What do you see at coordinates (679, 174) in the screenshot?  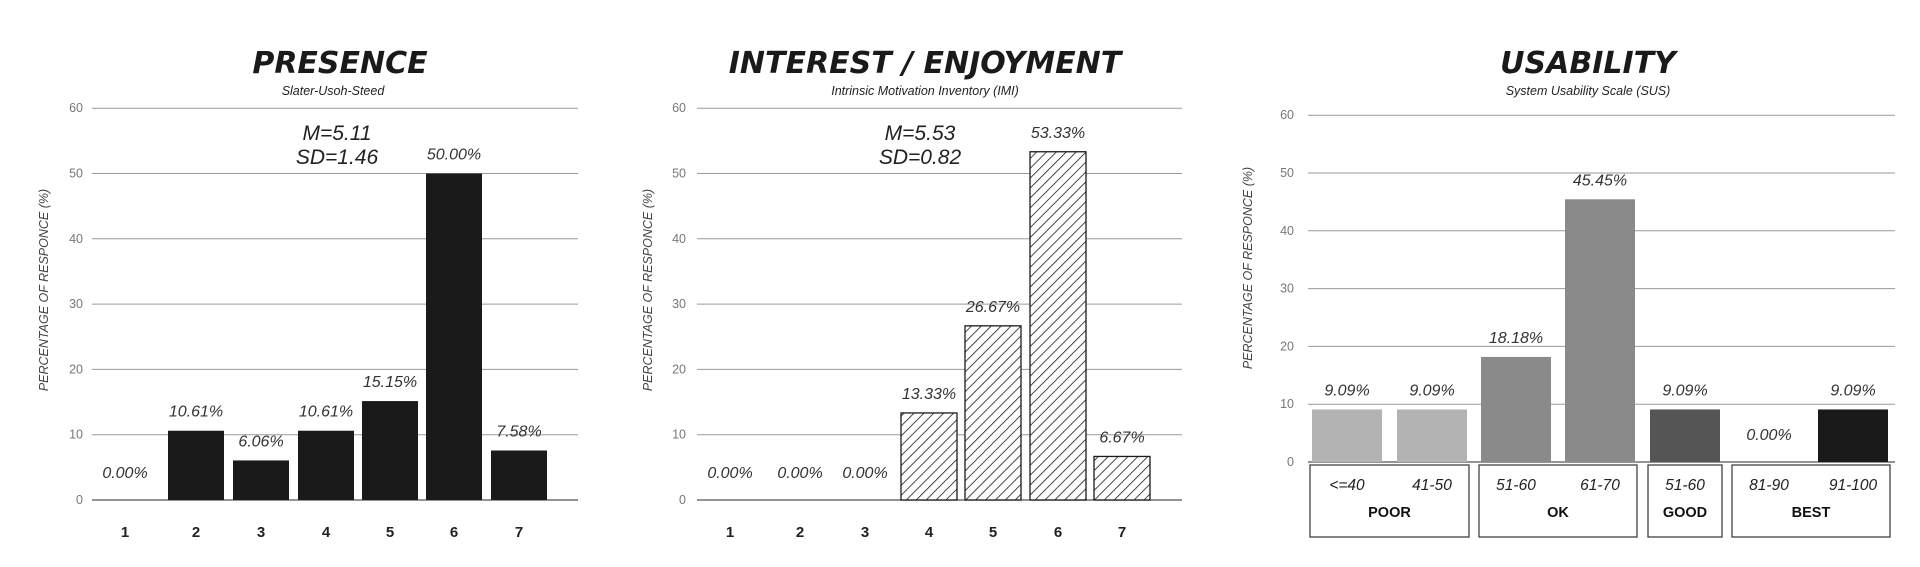 I see `interest-y-tick-label: 50` at bounding box center [679, 174].